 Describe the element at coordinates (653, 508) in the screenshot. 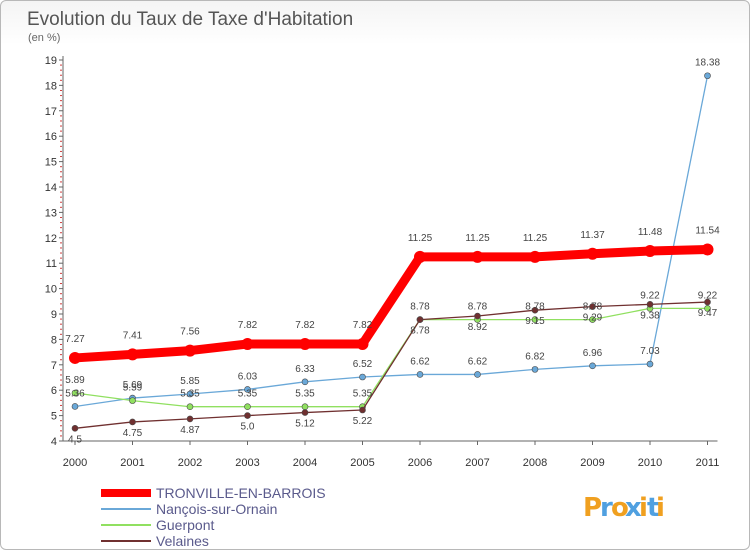

I see `logo-letter: t` at that location.